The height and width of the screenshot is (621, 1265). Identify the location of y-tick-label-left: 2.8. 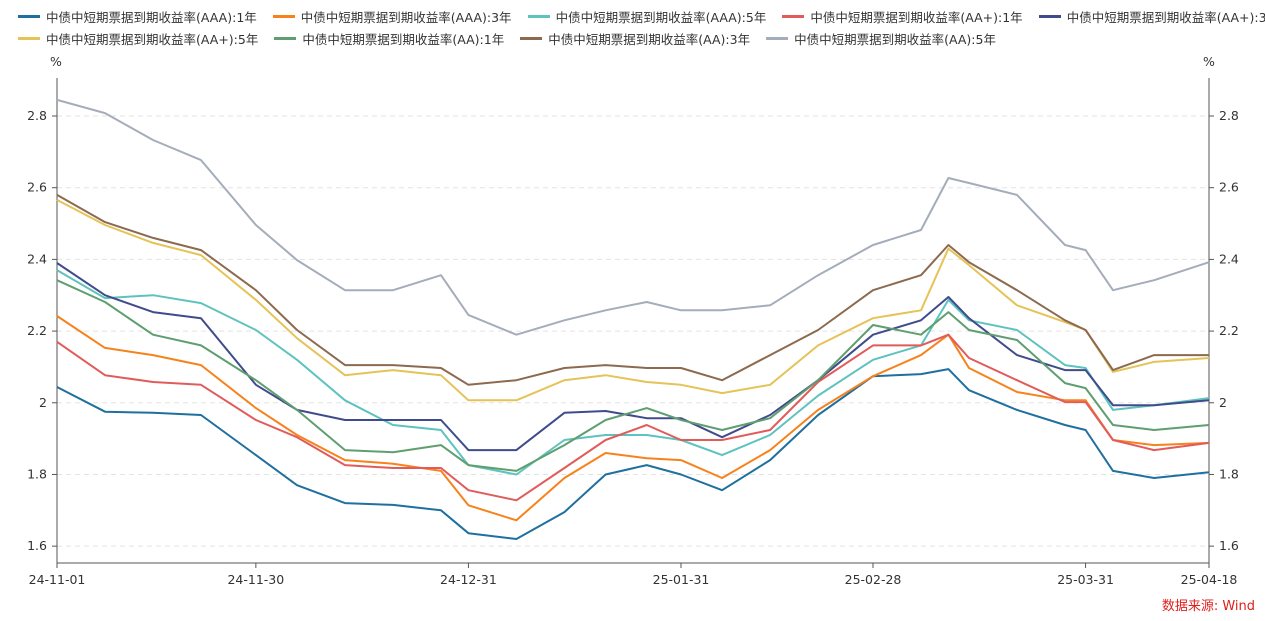
(37, 115).